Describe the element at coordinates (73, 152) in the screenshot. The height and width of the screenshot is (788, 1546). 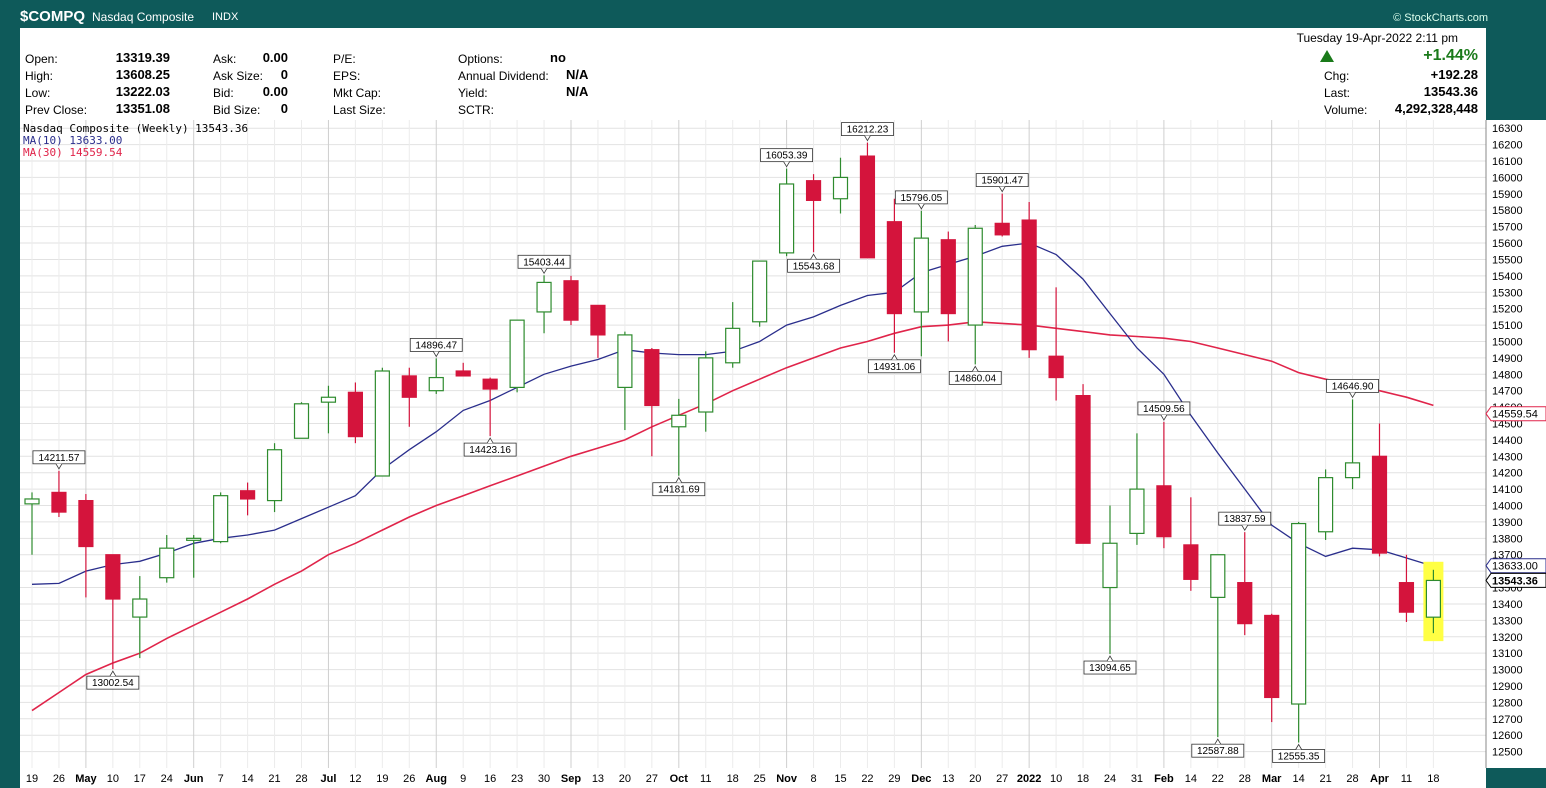
I see `legend-ma30: MA(30) 14559.54` at that location.